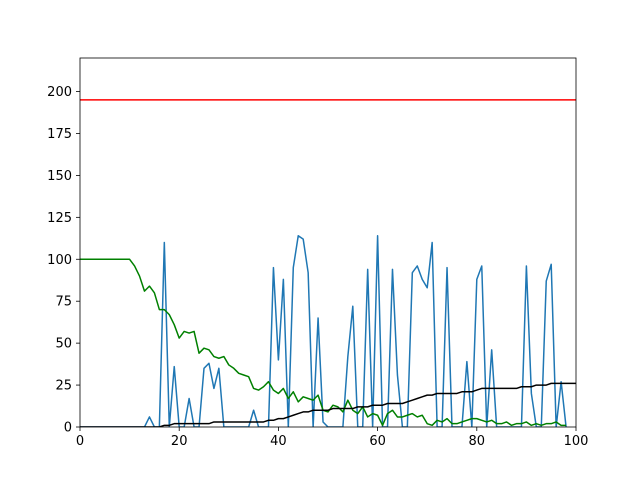 The width and height of the screenshot is (640, 480). What do you see at coordinates (59, 134) in the screenshot?
I see `y-tick-label: 175` at bounding box center [59, 134].